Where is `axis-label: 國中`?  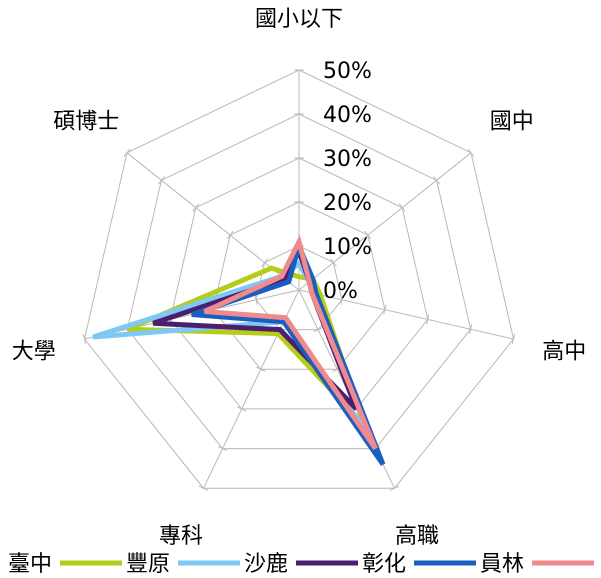 axis-label: 國中 is located at coordinates (512, 121).